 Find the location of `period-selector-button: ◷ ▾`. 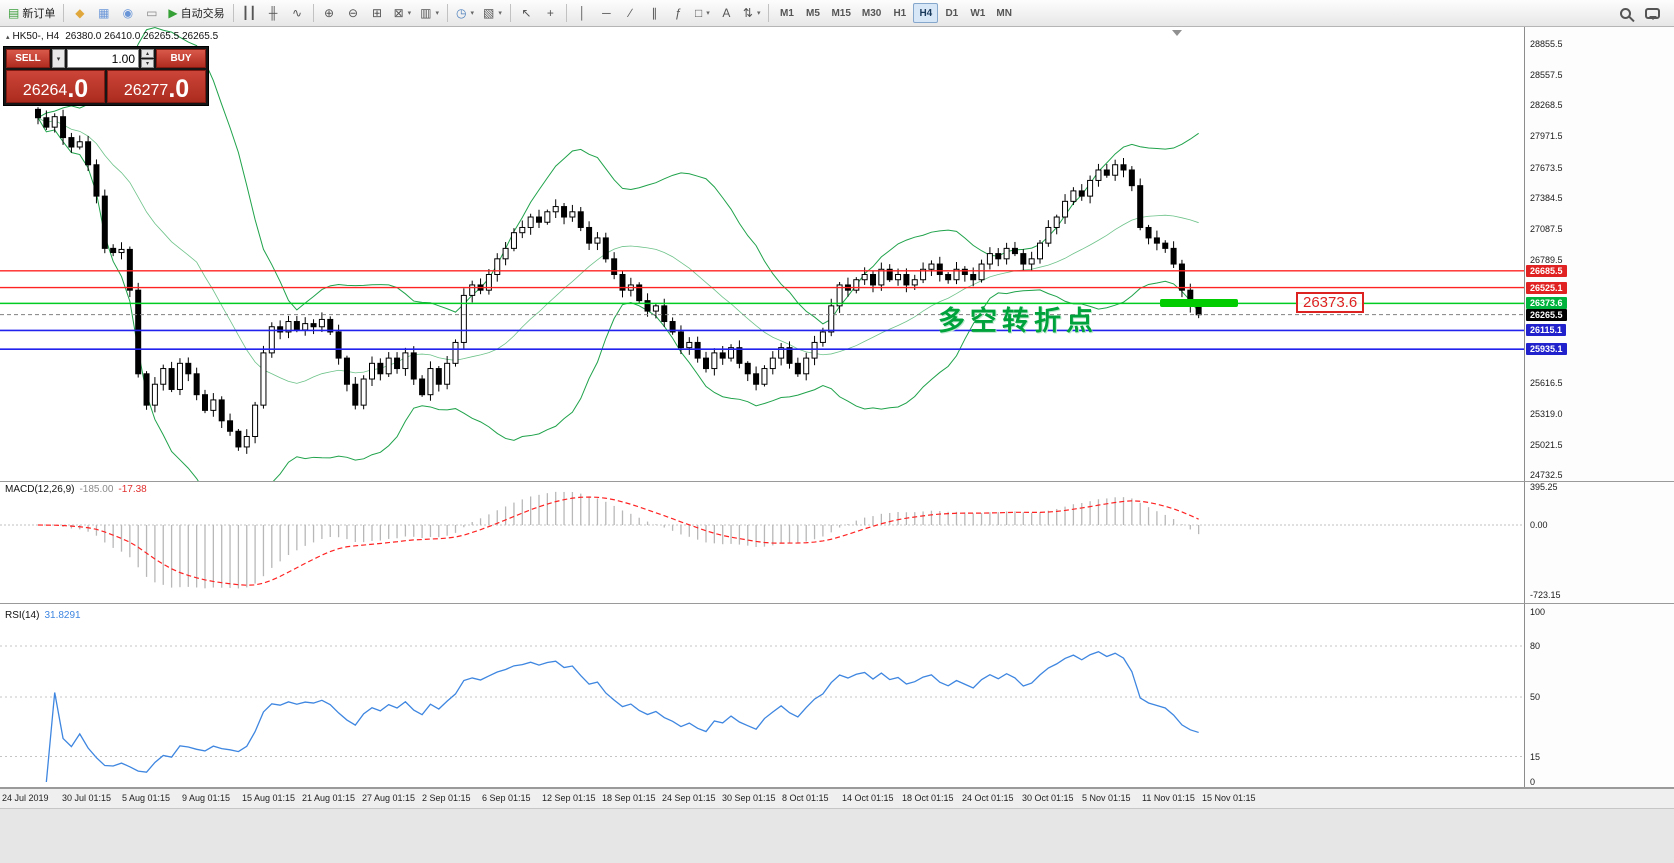

period-selector-button: ◷ ▾ is located at coordinates (465, 13).